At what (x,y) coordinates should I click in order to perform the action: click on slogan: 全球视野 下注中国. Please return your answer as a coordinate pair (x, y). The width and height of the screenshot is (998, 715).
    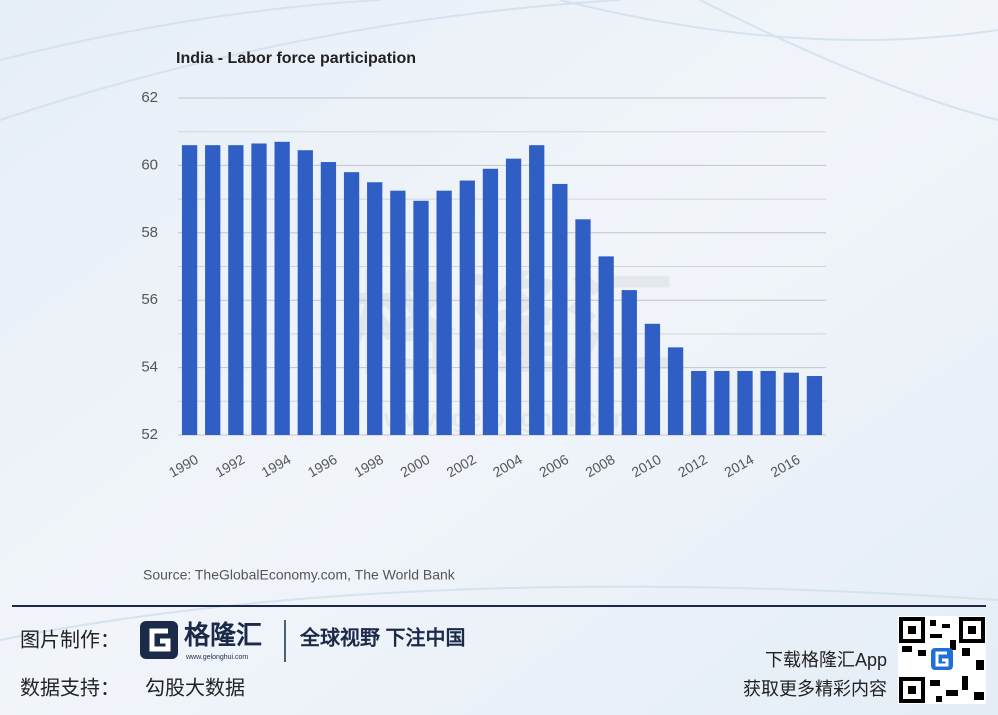
    Looking at the image, I should click on (382, 637).